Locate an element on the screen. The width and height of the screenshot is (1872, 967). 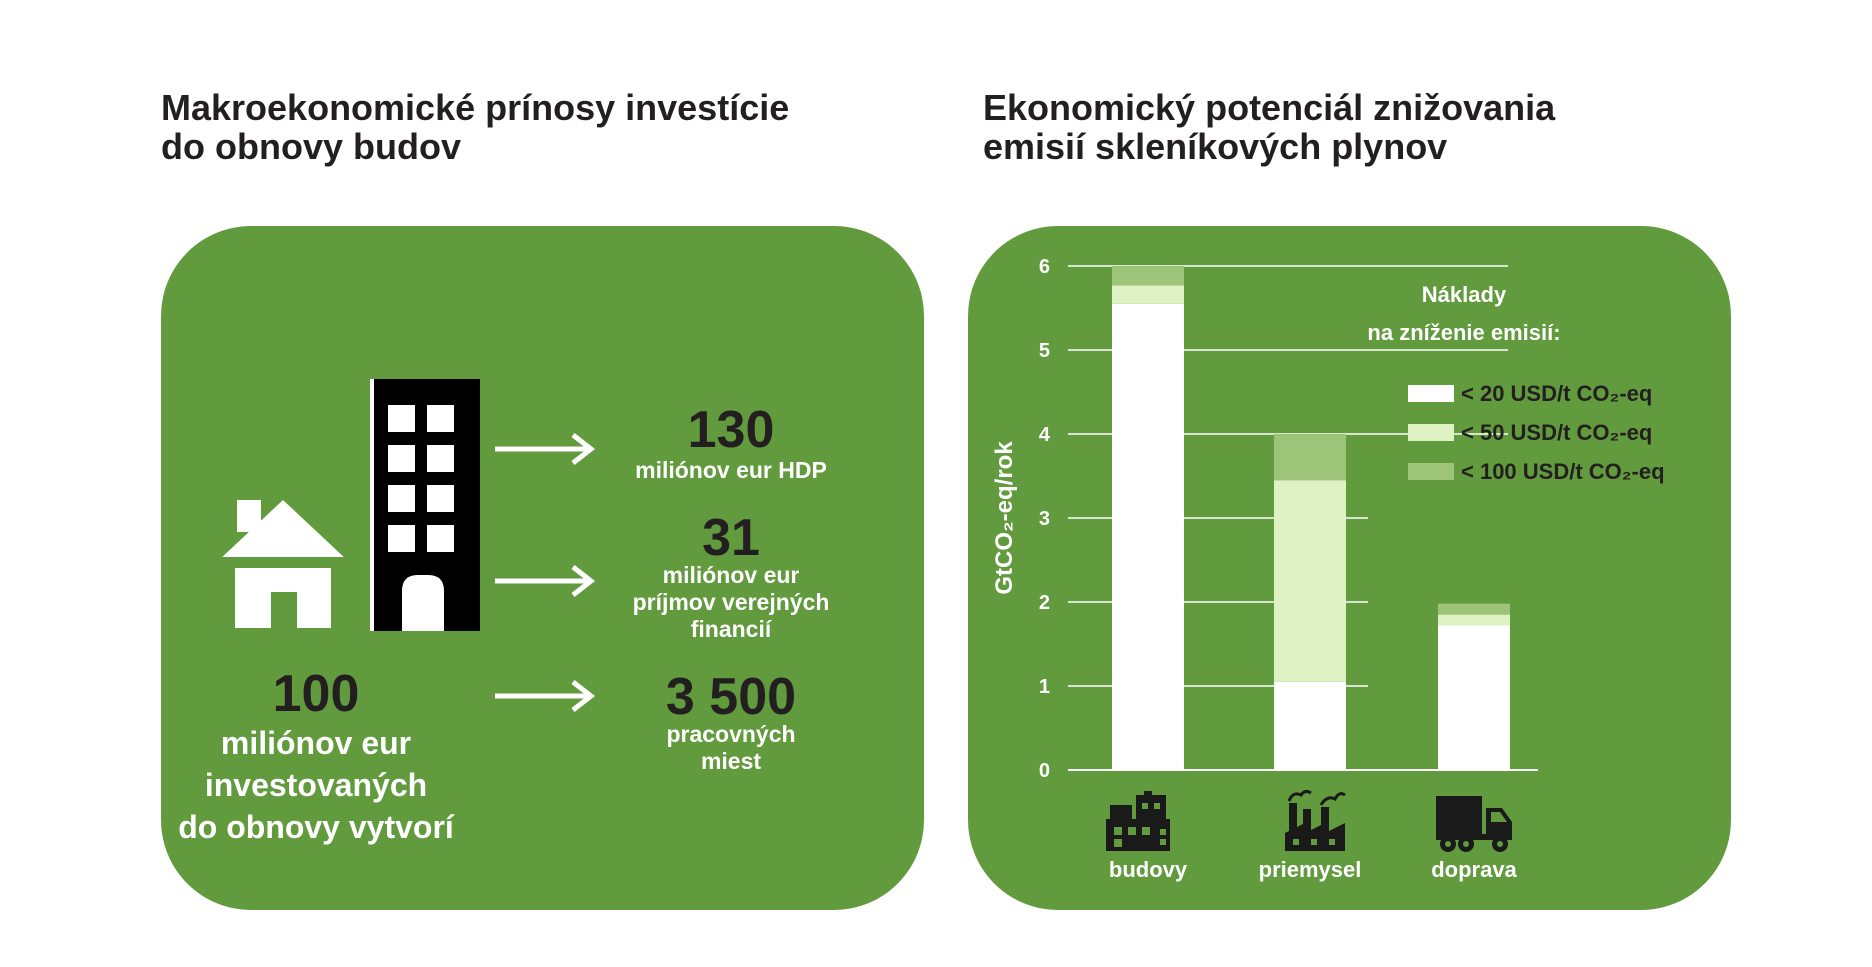
gdp-value: 130 is located at coordinates (731, 430).